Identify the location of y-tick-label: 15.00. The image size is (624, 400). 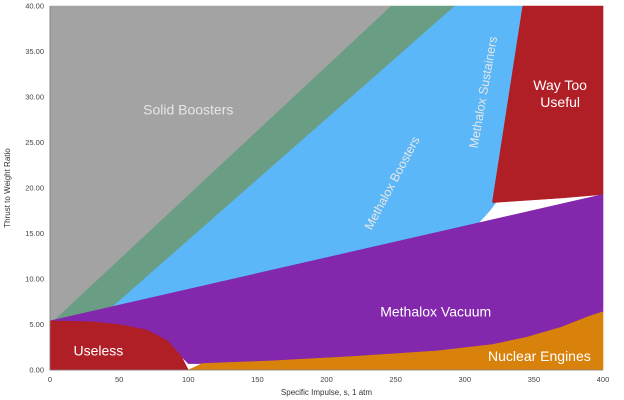
(34, 233).